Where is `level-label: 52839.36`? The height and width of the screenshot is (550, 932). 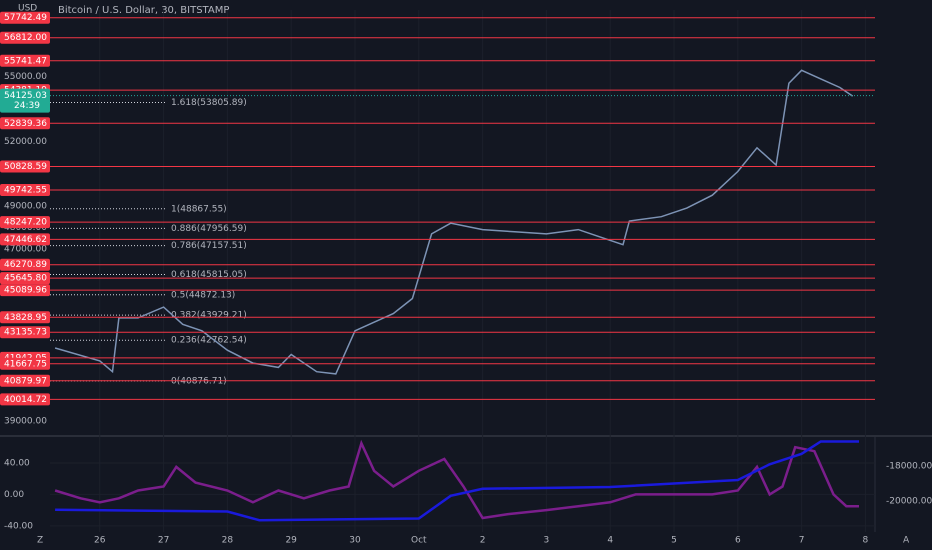 level-label: 52839.36 is located at coordinates (25, 124).